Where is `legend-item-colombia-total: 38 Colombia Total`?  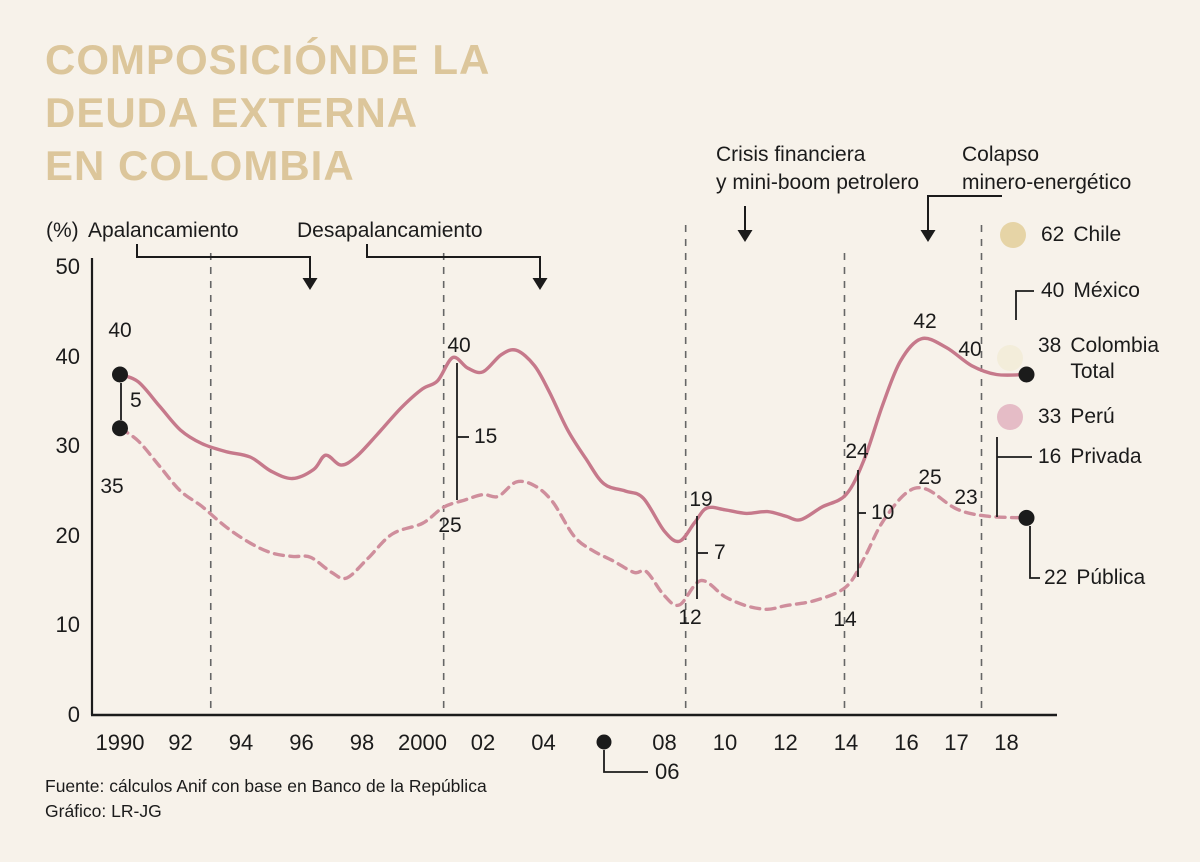 legend-item-colombia-total: 38 Colombia Total is located at coordinates (1080, 359).